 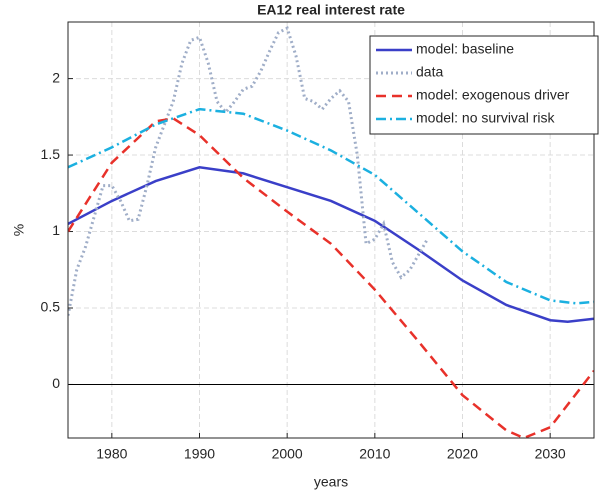 I want to click on x-tick-label: 2020, so click(x=462, y=454).